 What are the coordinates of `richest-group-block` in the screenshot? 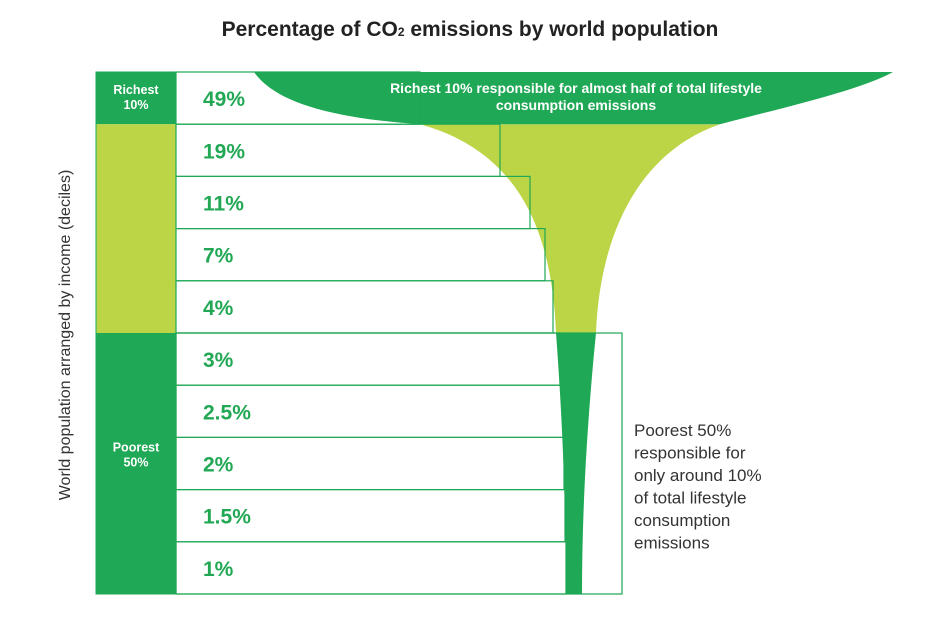 It's located at (136, 98).